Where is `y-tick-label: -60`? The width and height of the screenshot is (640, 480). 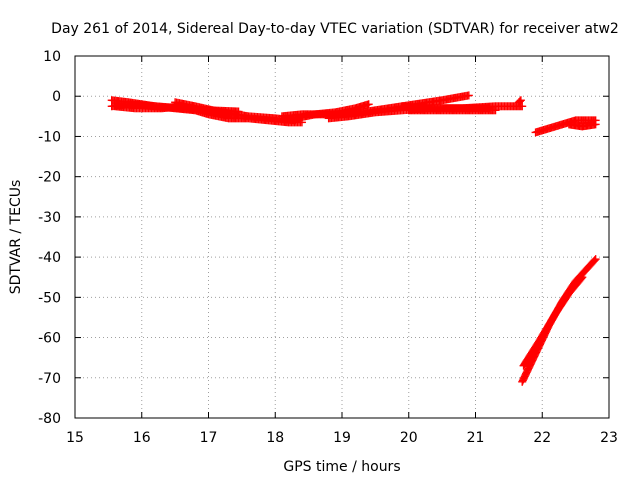
y-tick-label: -60 is located at coordinates (49, 339).